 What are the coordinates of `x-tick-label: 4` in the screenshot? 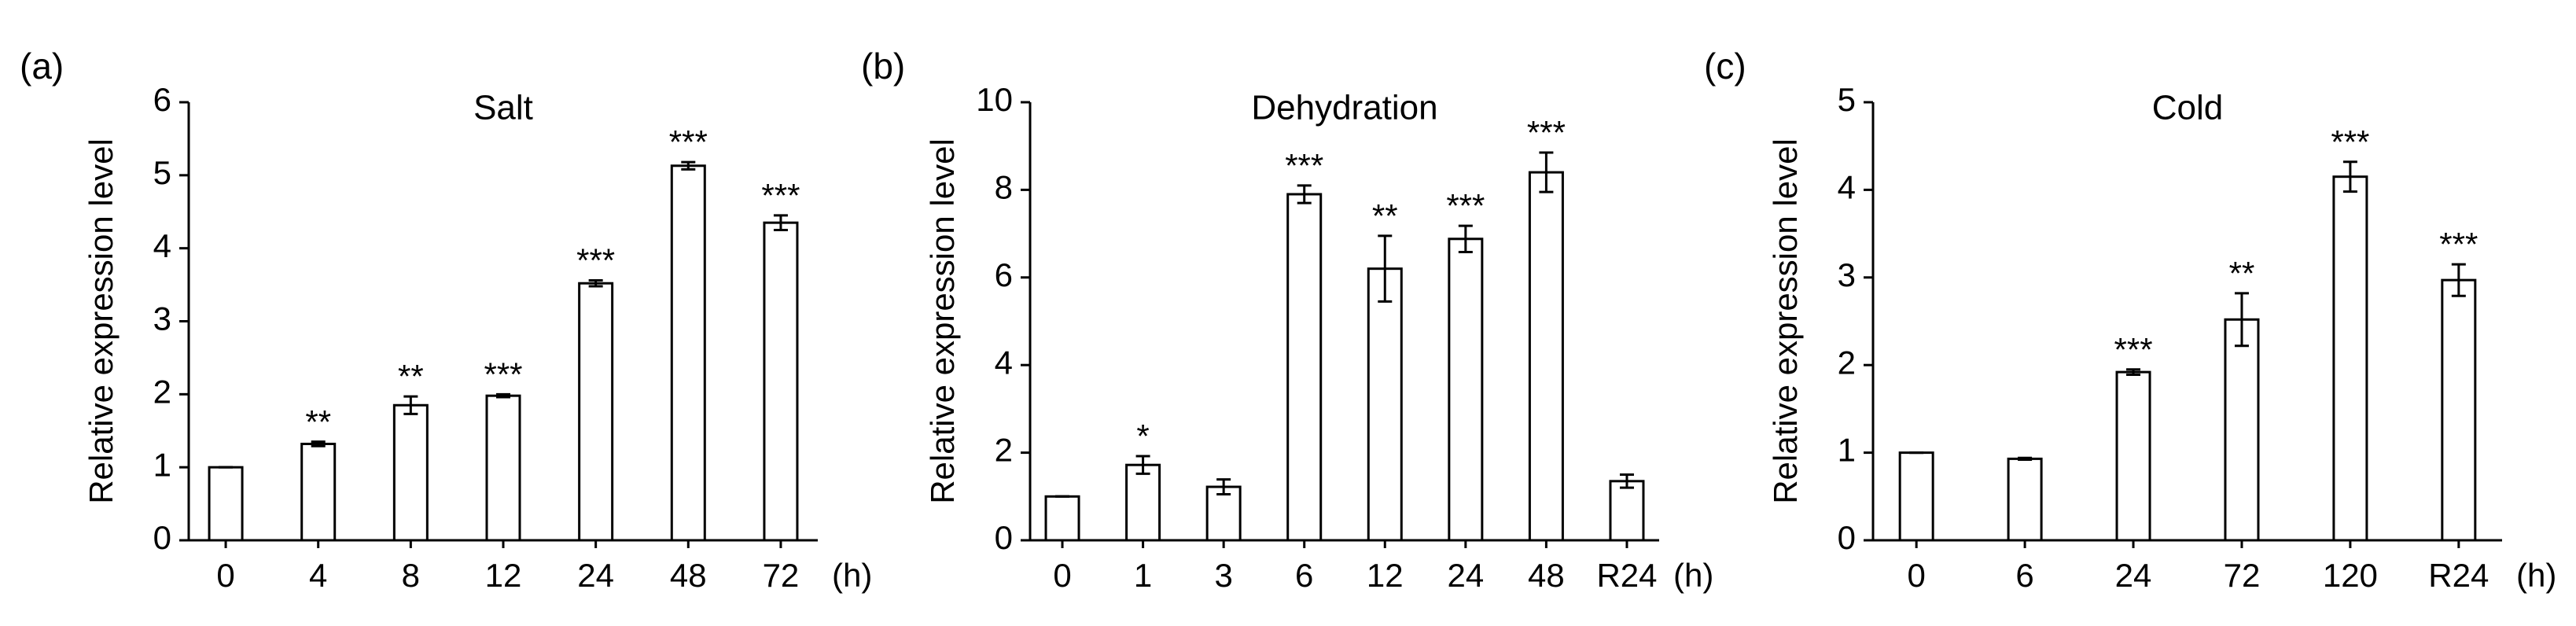 It's located at (318, 576).